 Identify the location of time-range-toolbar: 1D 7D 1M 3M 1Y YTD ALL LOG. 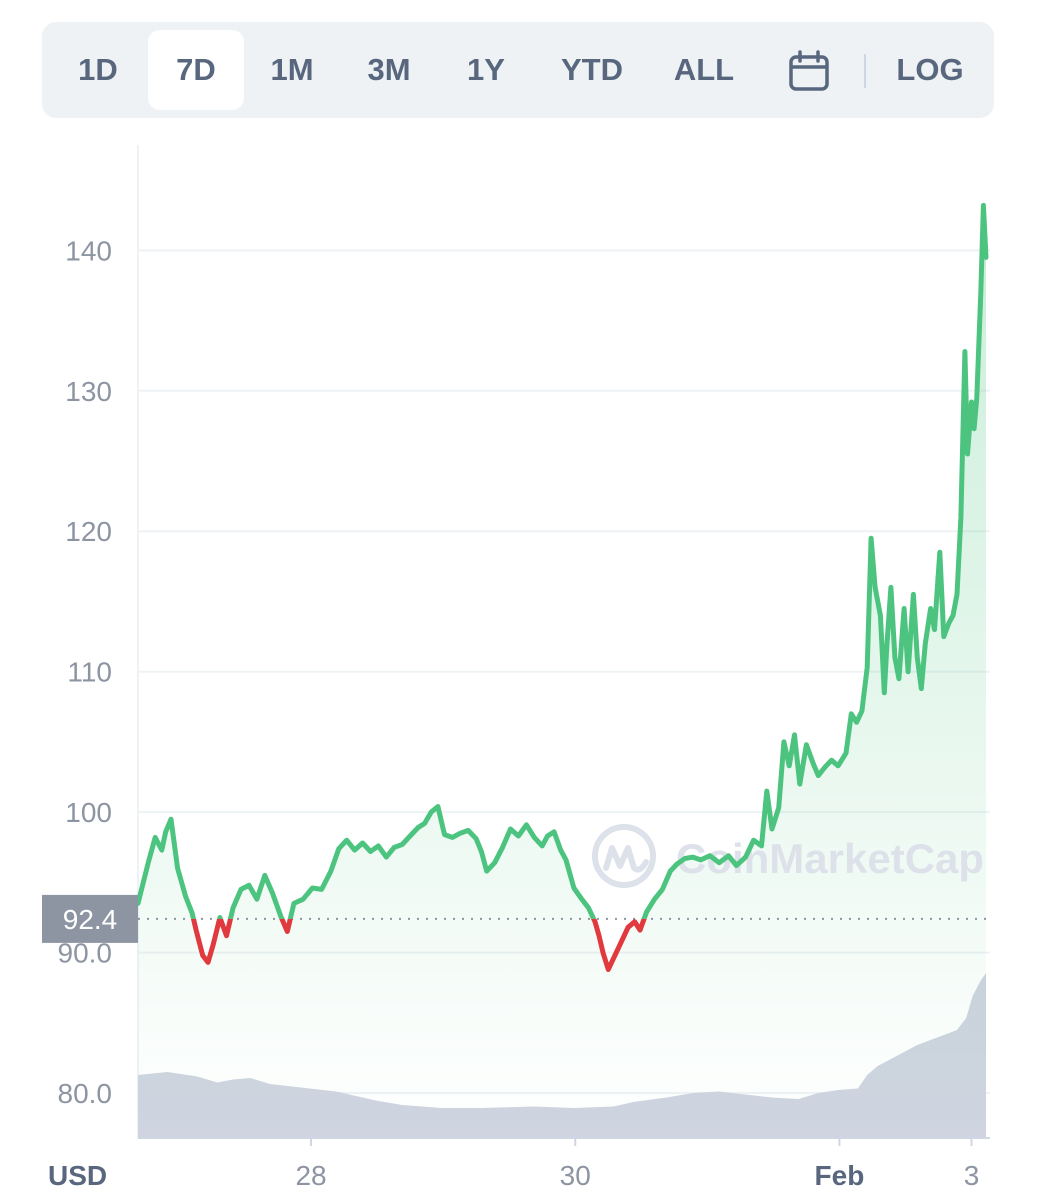
(518, 70).